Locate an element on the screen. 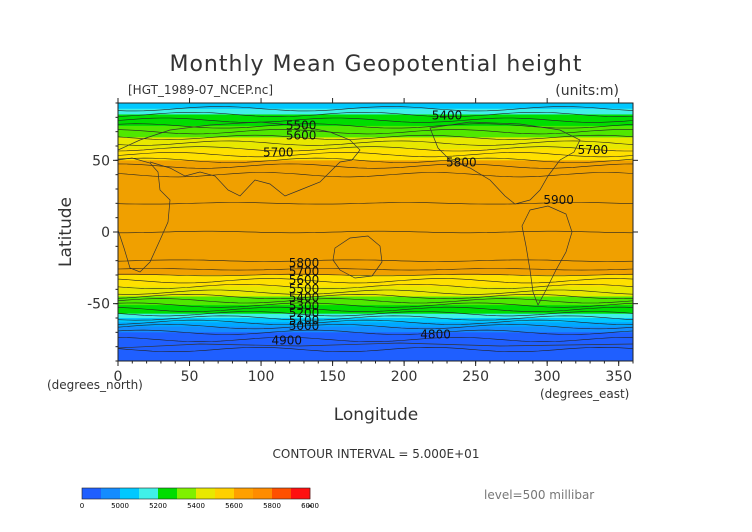 This screenshot has height=532, width=752. x-tick-label: 350 is located at coordinates (618, 377).